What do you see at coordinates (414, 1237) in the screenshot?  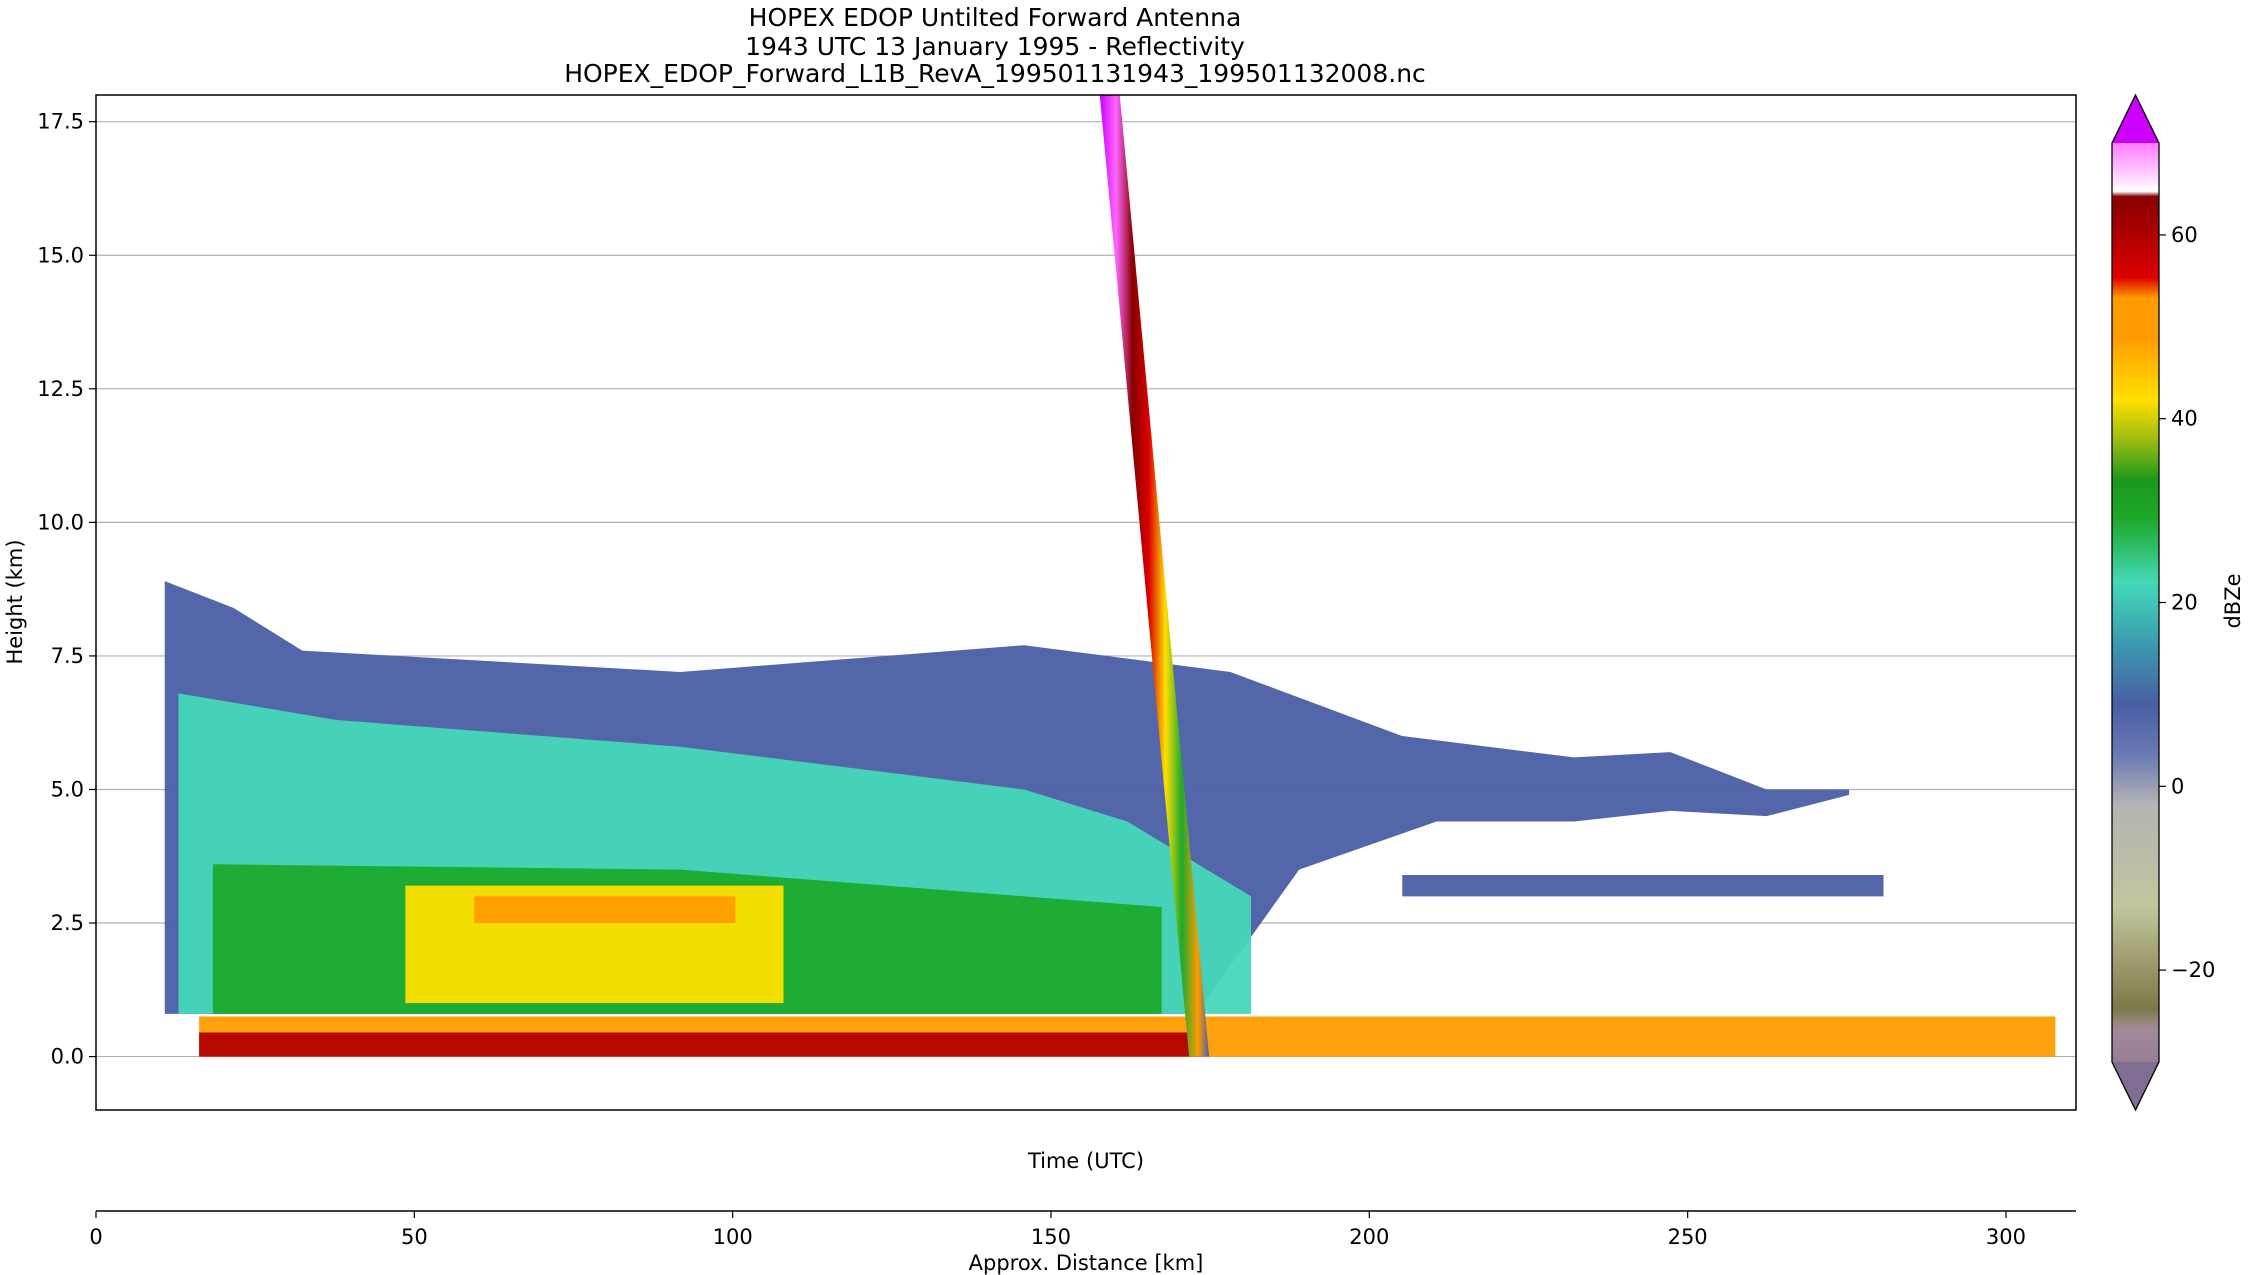 I see `x2-tick-label: 50` at bounding box center [414, 1237].